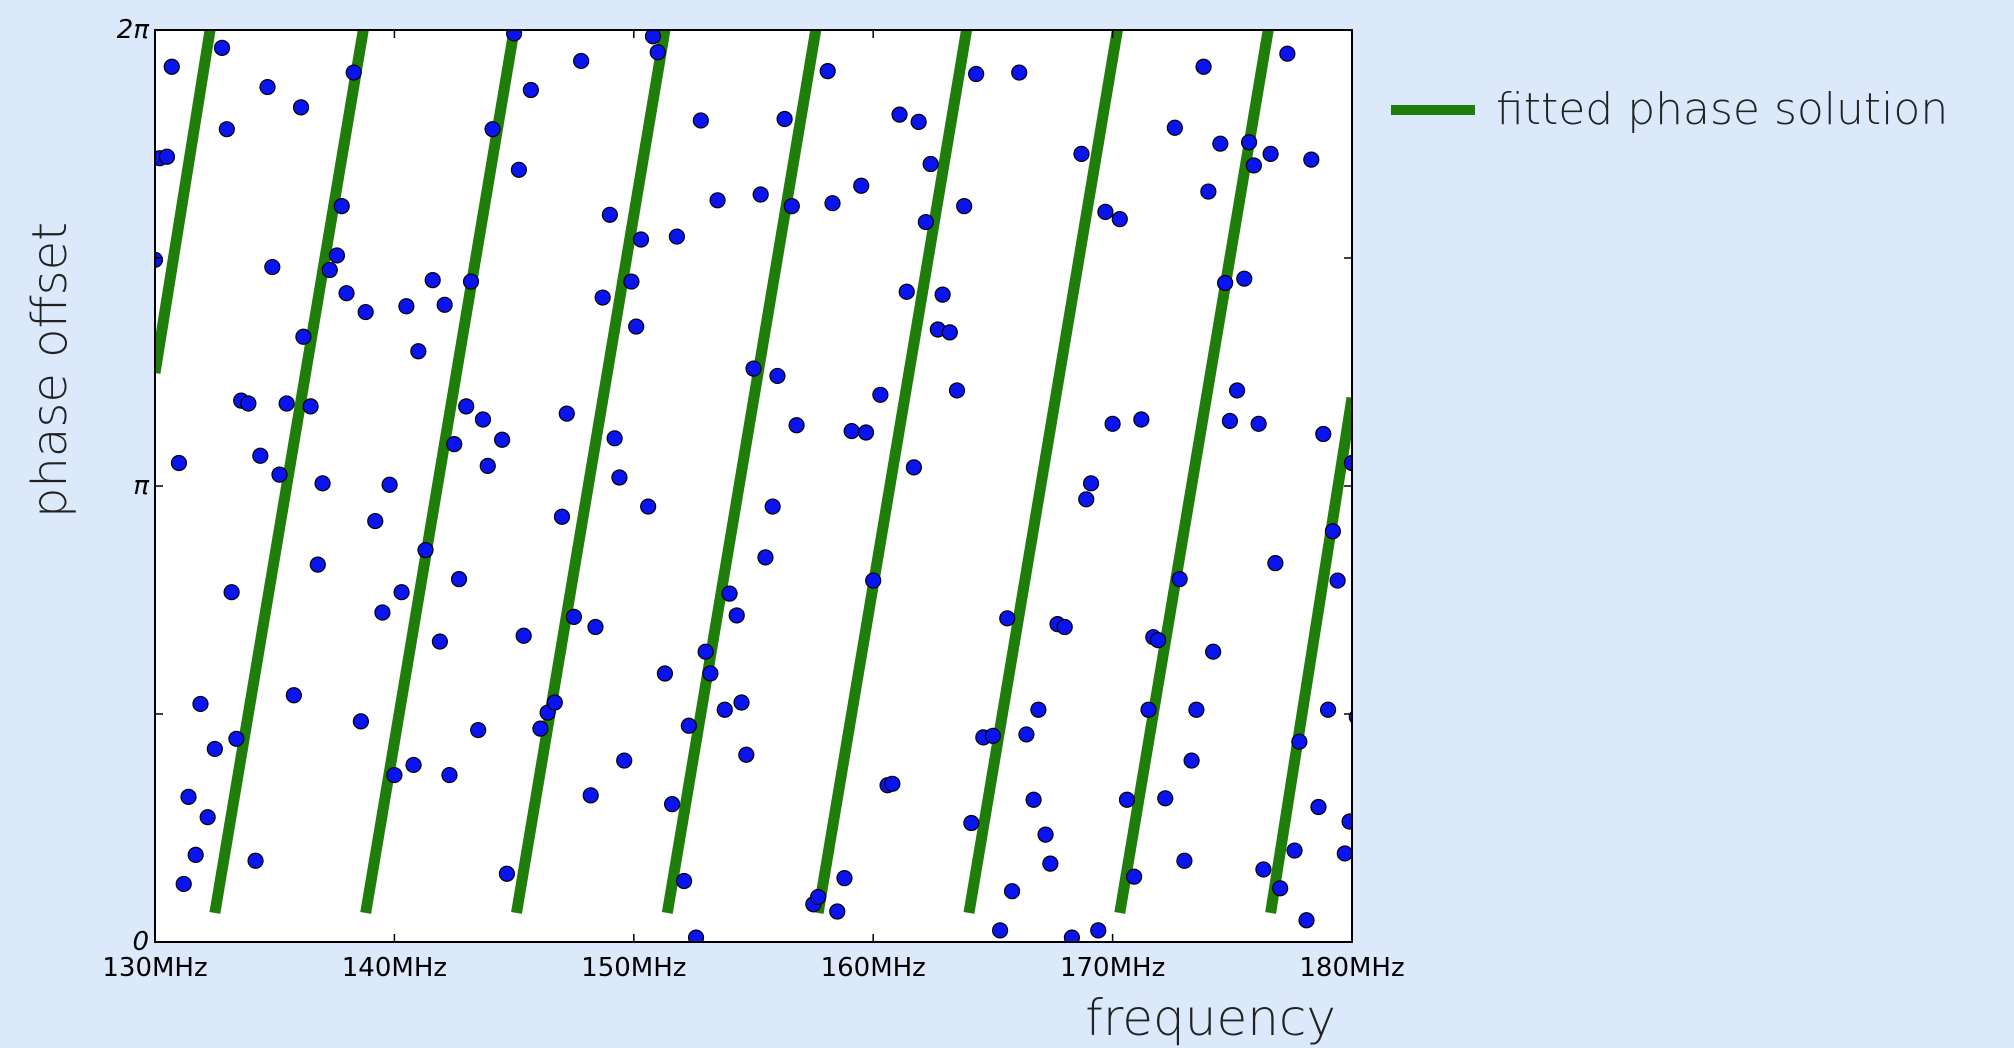 This screenshot has height=1048, width=2014. Describe the element at coordinates (633, 968) in the screenshot. I see `x-tick-label: 150MHz` at that location.